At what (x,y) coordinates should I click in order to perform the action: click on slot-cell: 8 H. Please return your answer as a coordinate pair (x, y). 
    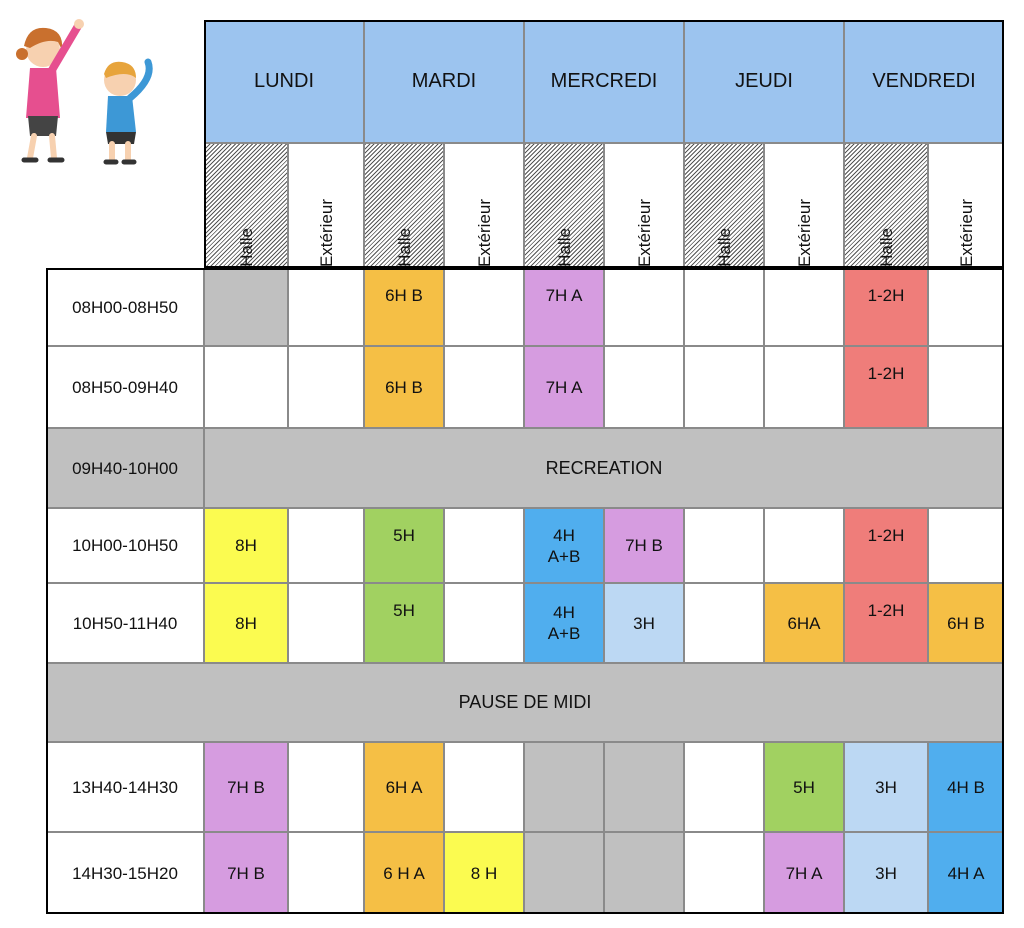
    Looking at the image, I should click on (484, 873).